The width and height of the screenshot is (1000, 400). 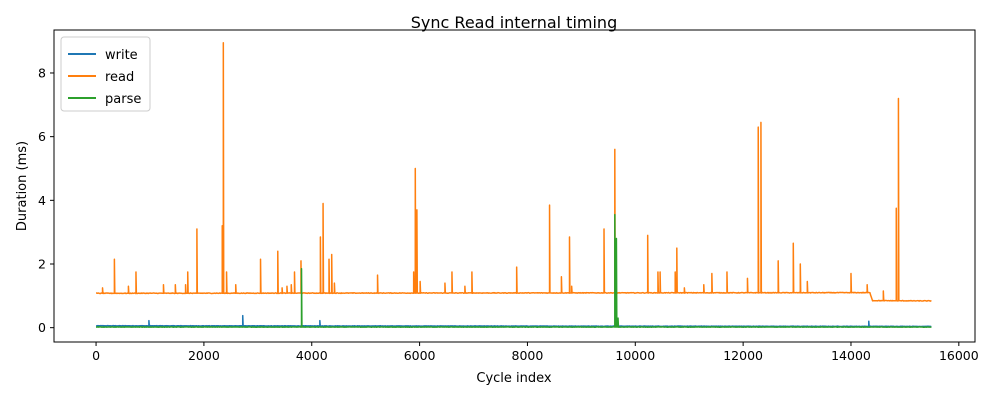 I want to click on legend-label-parse: parse, so click(x=123, y=99).